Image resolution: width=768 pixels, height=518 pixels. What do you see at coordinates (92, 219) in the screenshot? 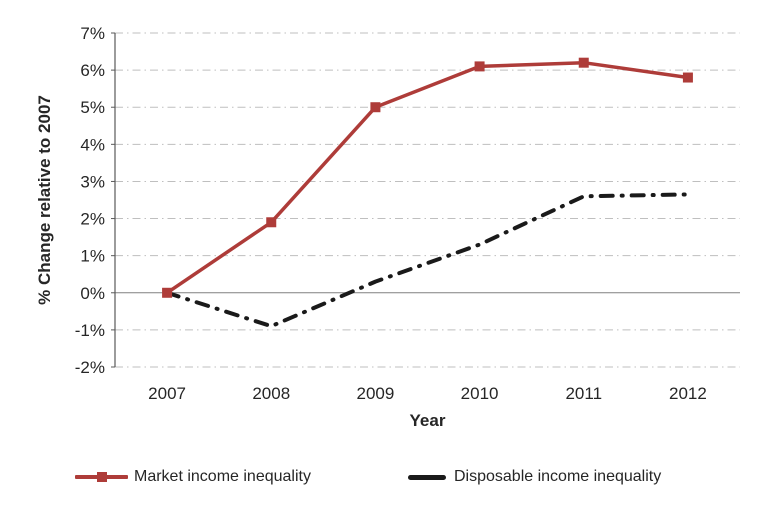
I see `y-tick-label: 2%` at bounding box center [92, 219].